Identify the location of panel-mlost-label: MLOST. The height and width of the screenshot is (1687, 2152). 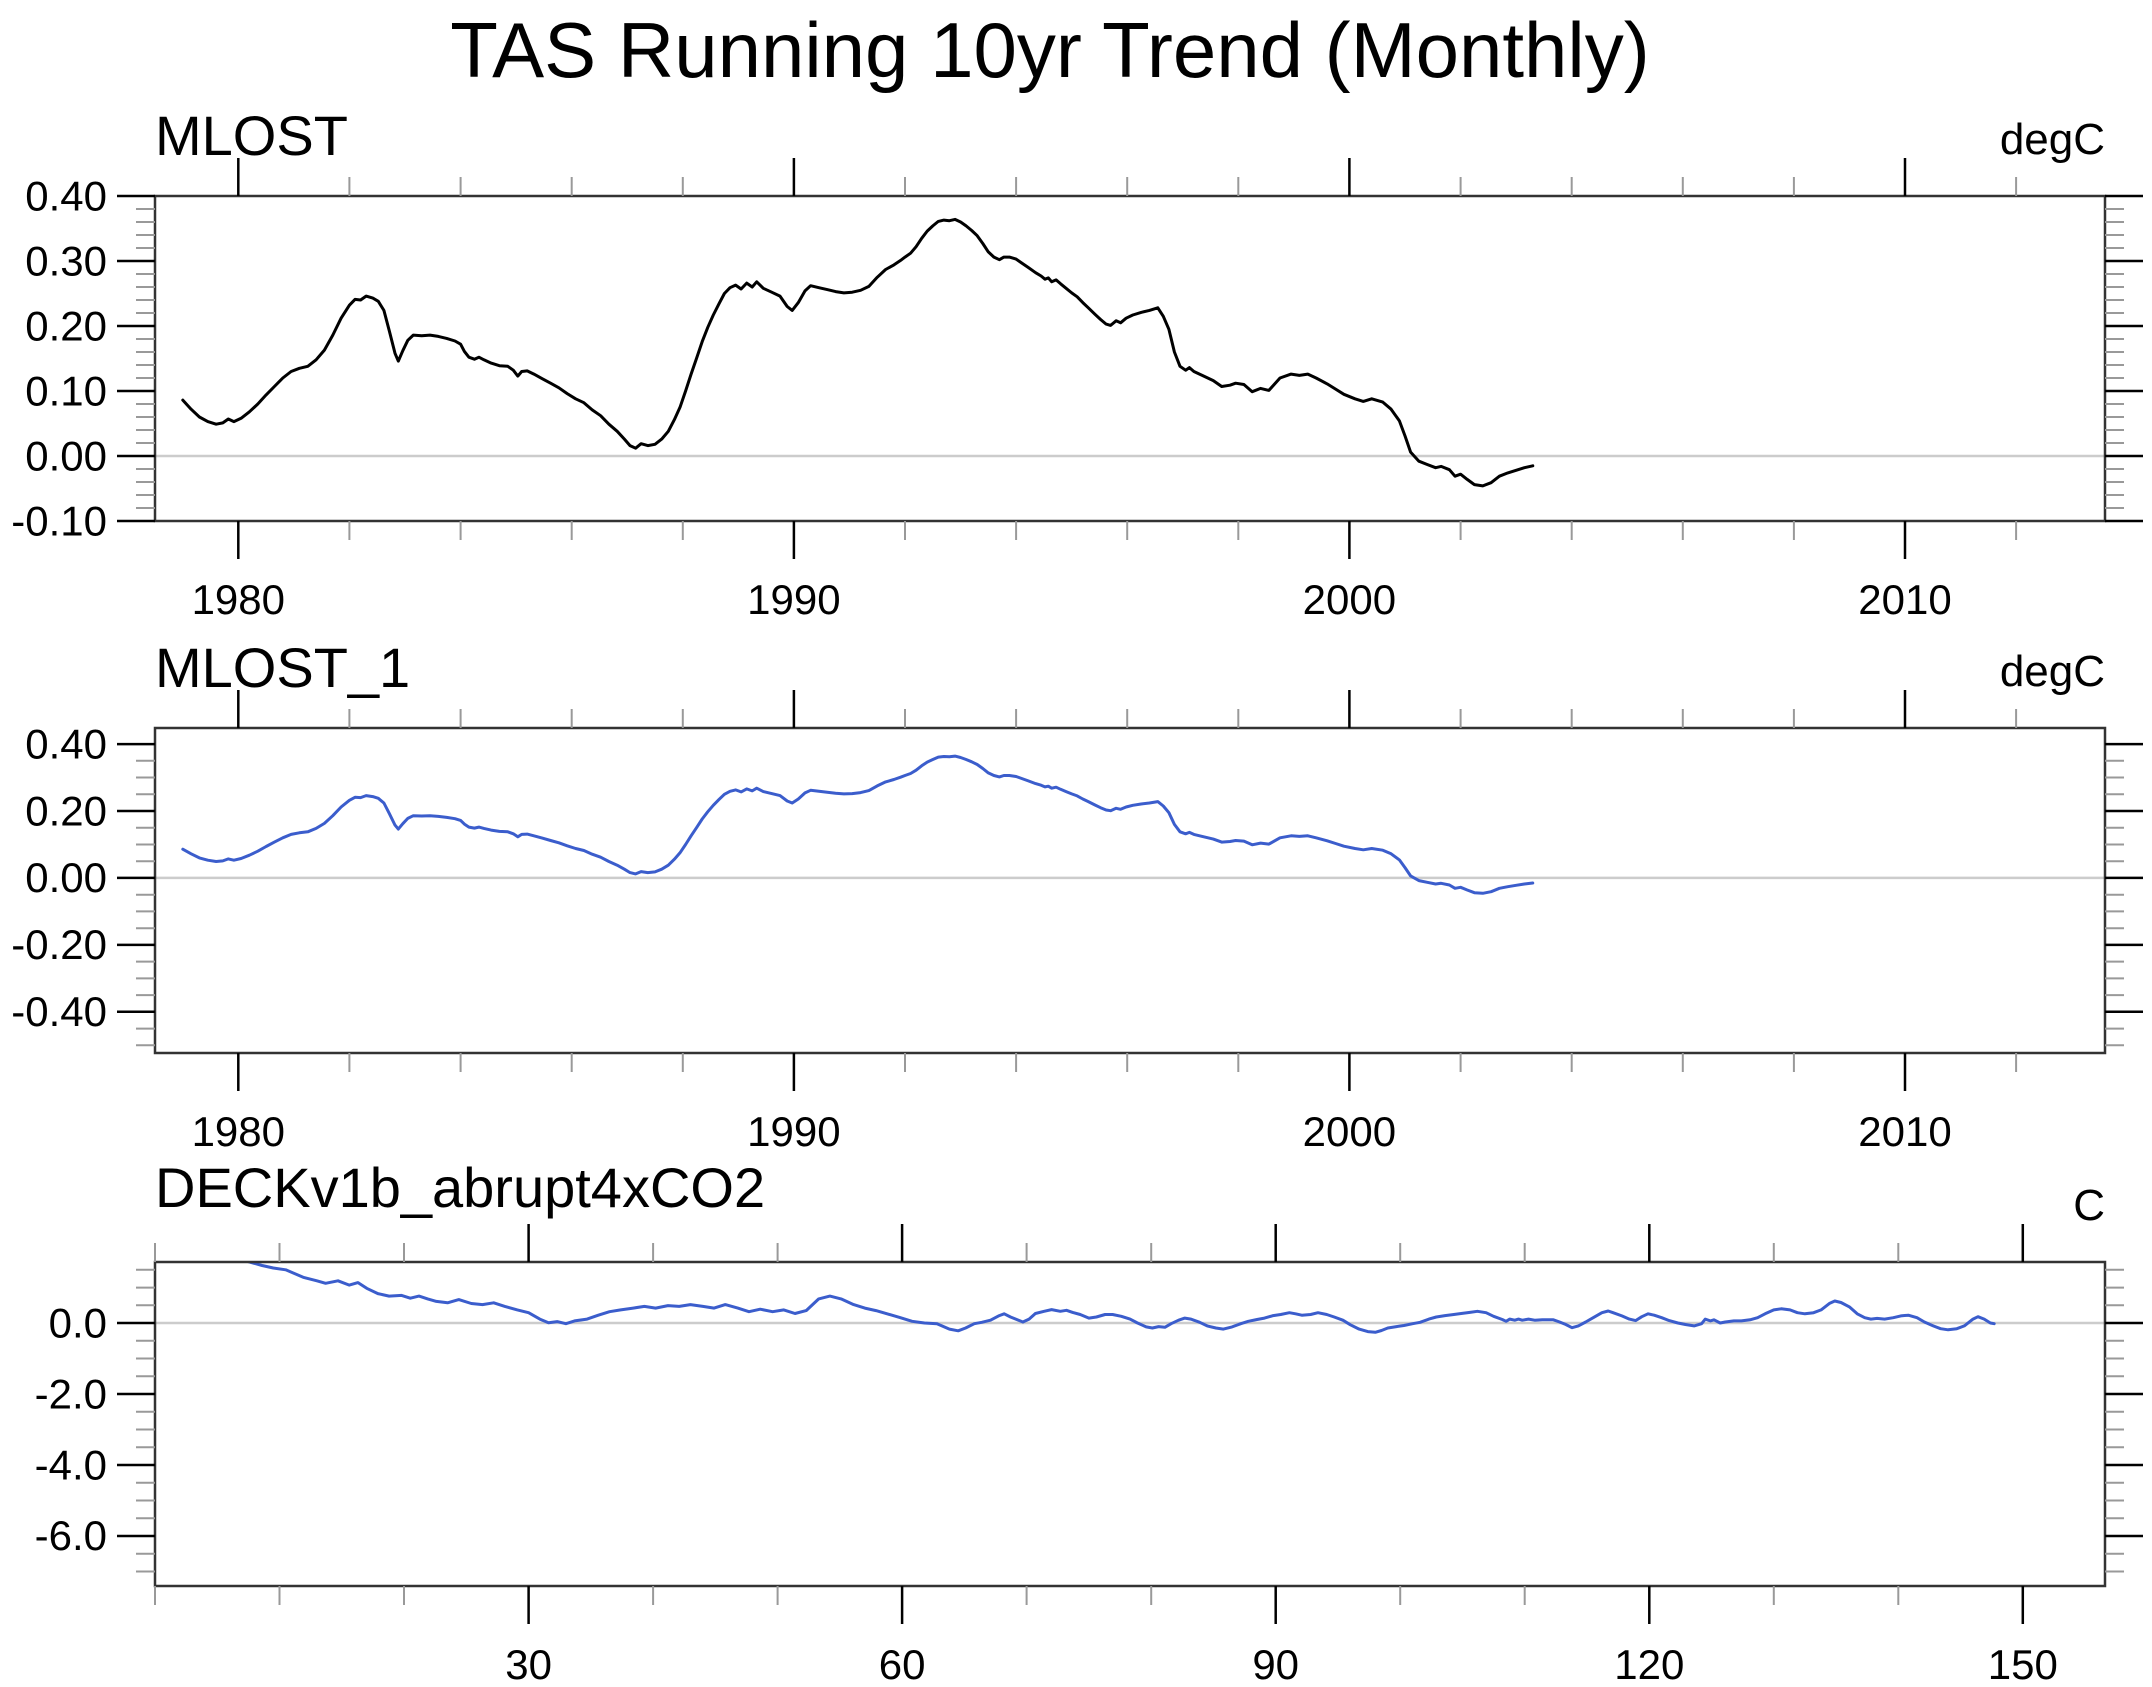
(251, 135).